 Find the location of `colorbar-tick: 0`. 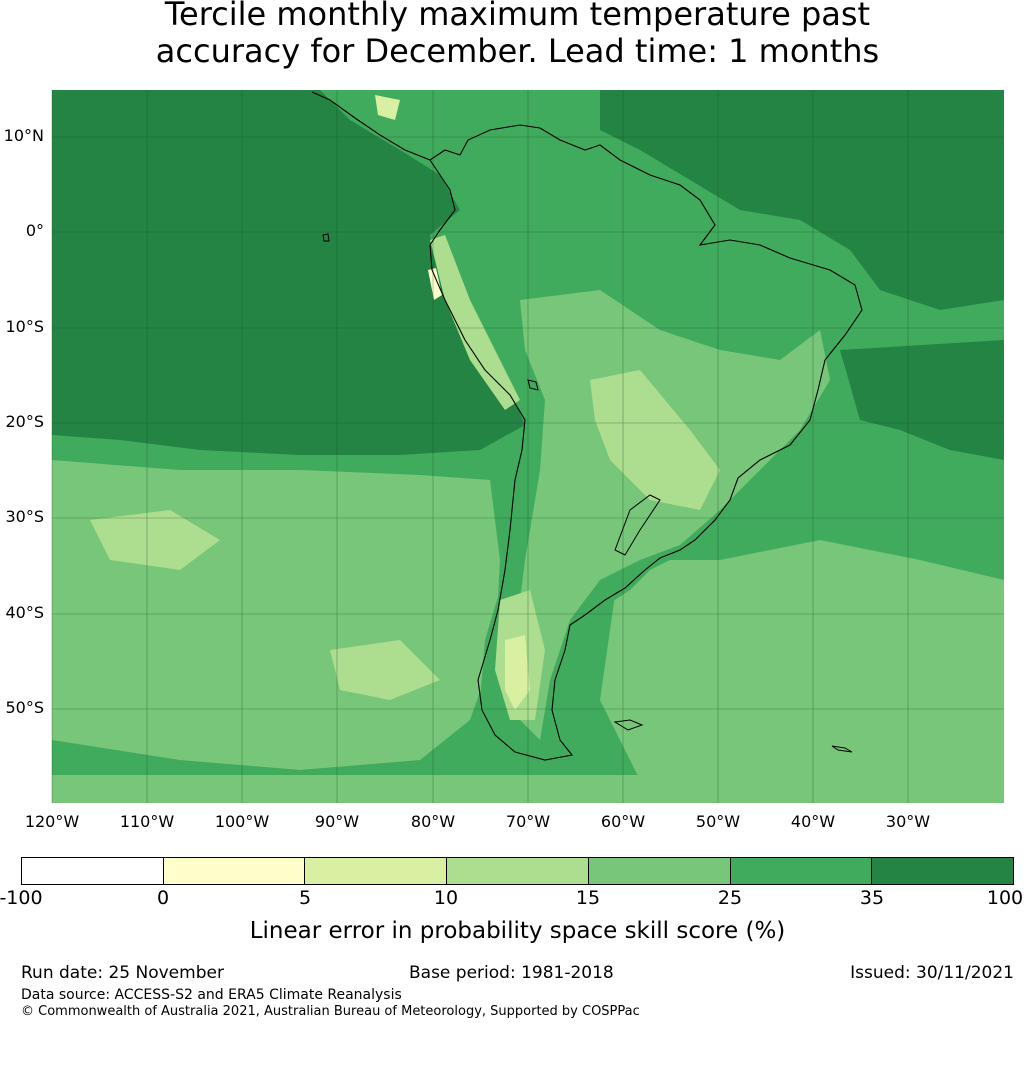

colorbar-tick: 0 is located at coordinates (163, 898).